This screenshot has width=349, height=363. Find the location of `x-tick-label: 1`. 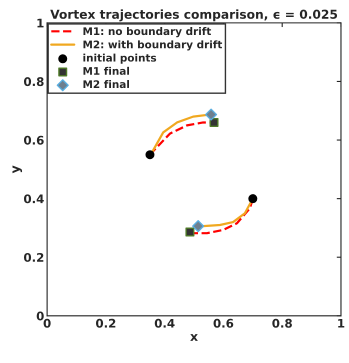

x-tick-label: 1 is located at coordinates (341, 323).